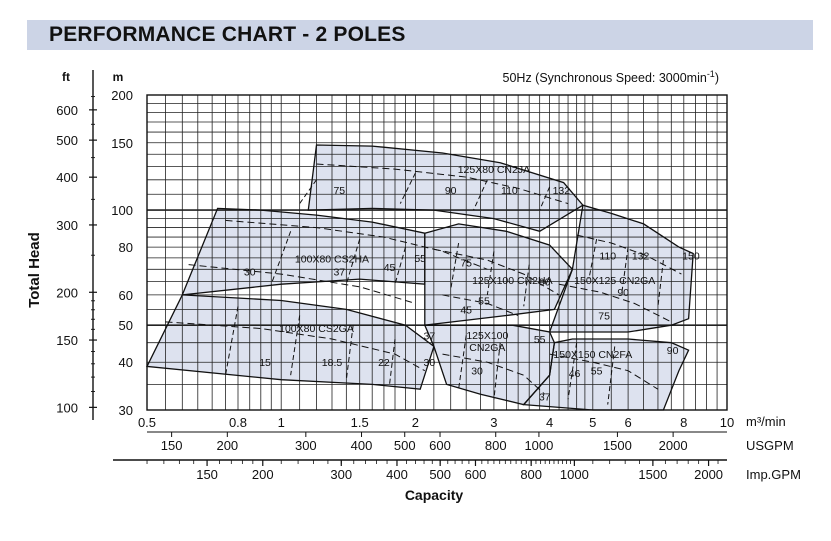 The width and height of the screenshot is (831, 541). Describe the element at coordinates (227, 34) in the screenshot. I see `chart-title: PERFORMANCE CHART - 2 POLES` at that location.